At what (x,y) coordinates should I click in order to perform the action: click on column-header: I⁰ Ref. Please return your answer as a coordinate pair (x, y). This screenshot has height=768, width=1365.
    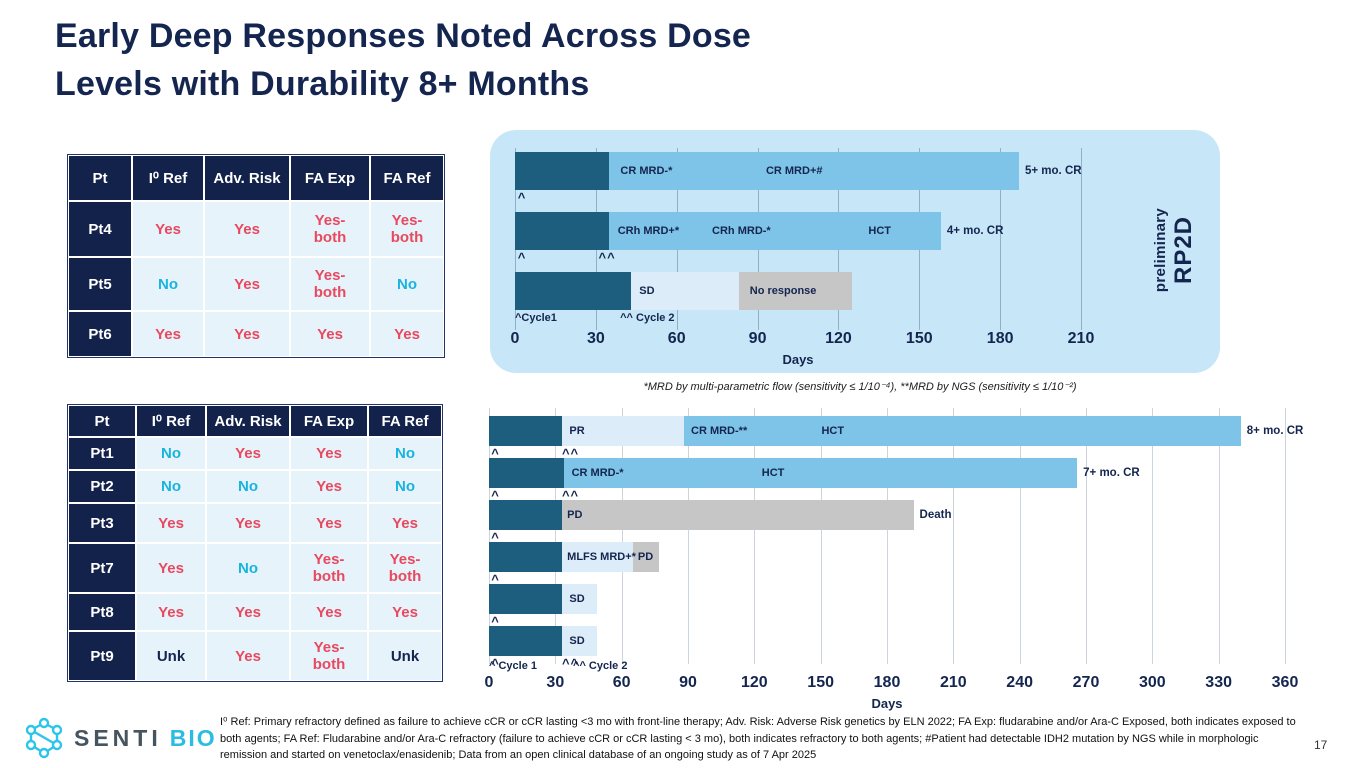
    Looking at the image, I should click on (168, 178).